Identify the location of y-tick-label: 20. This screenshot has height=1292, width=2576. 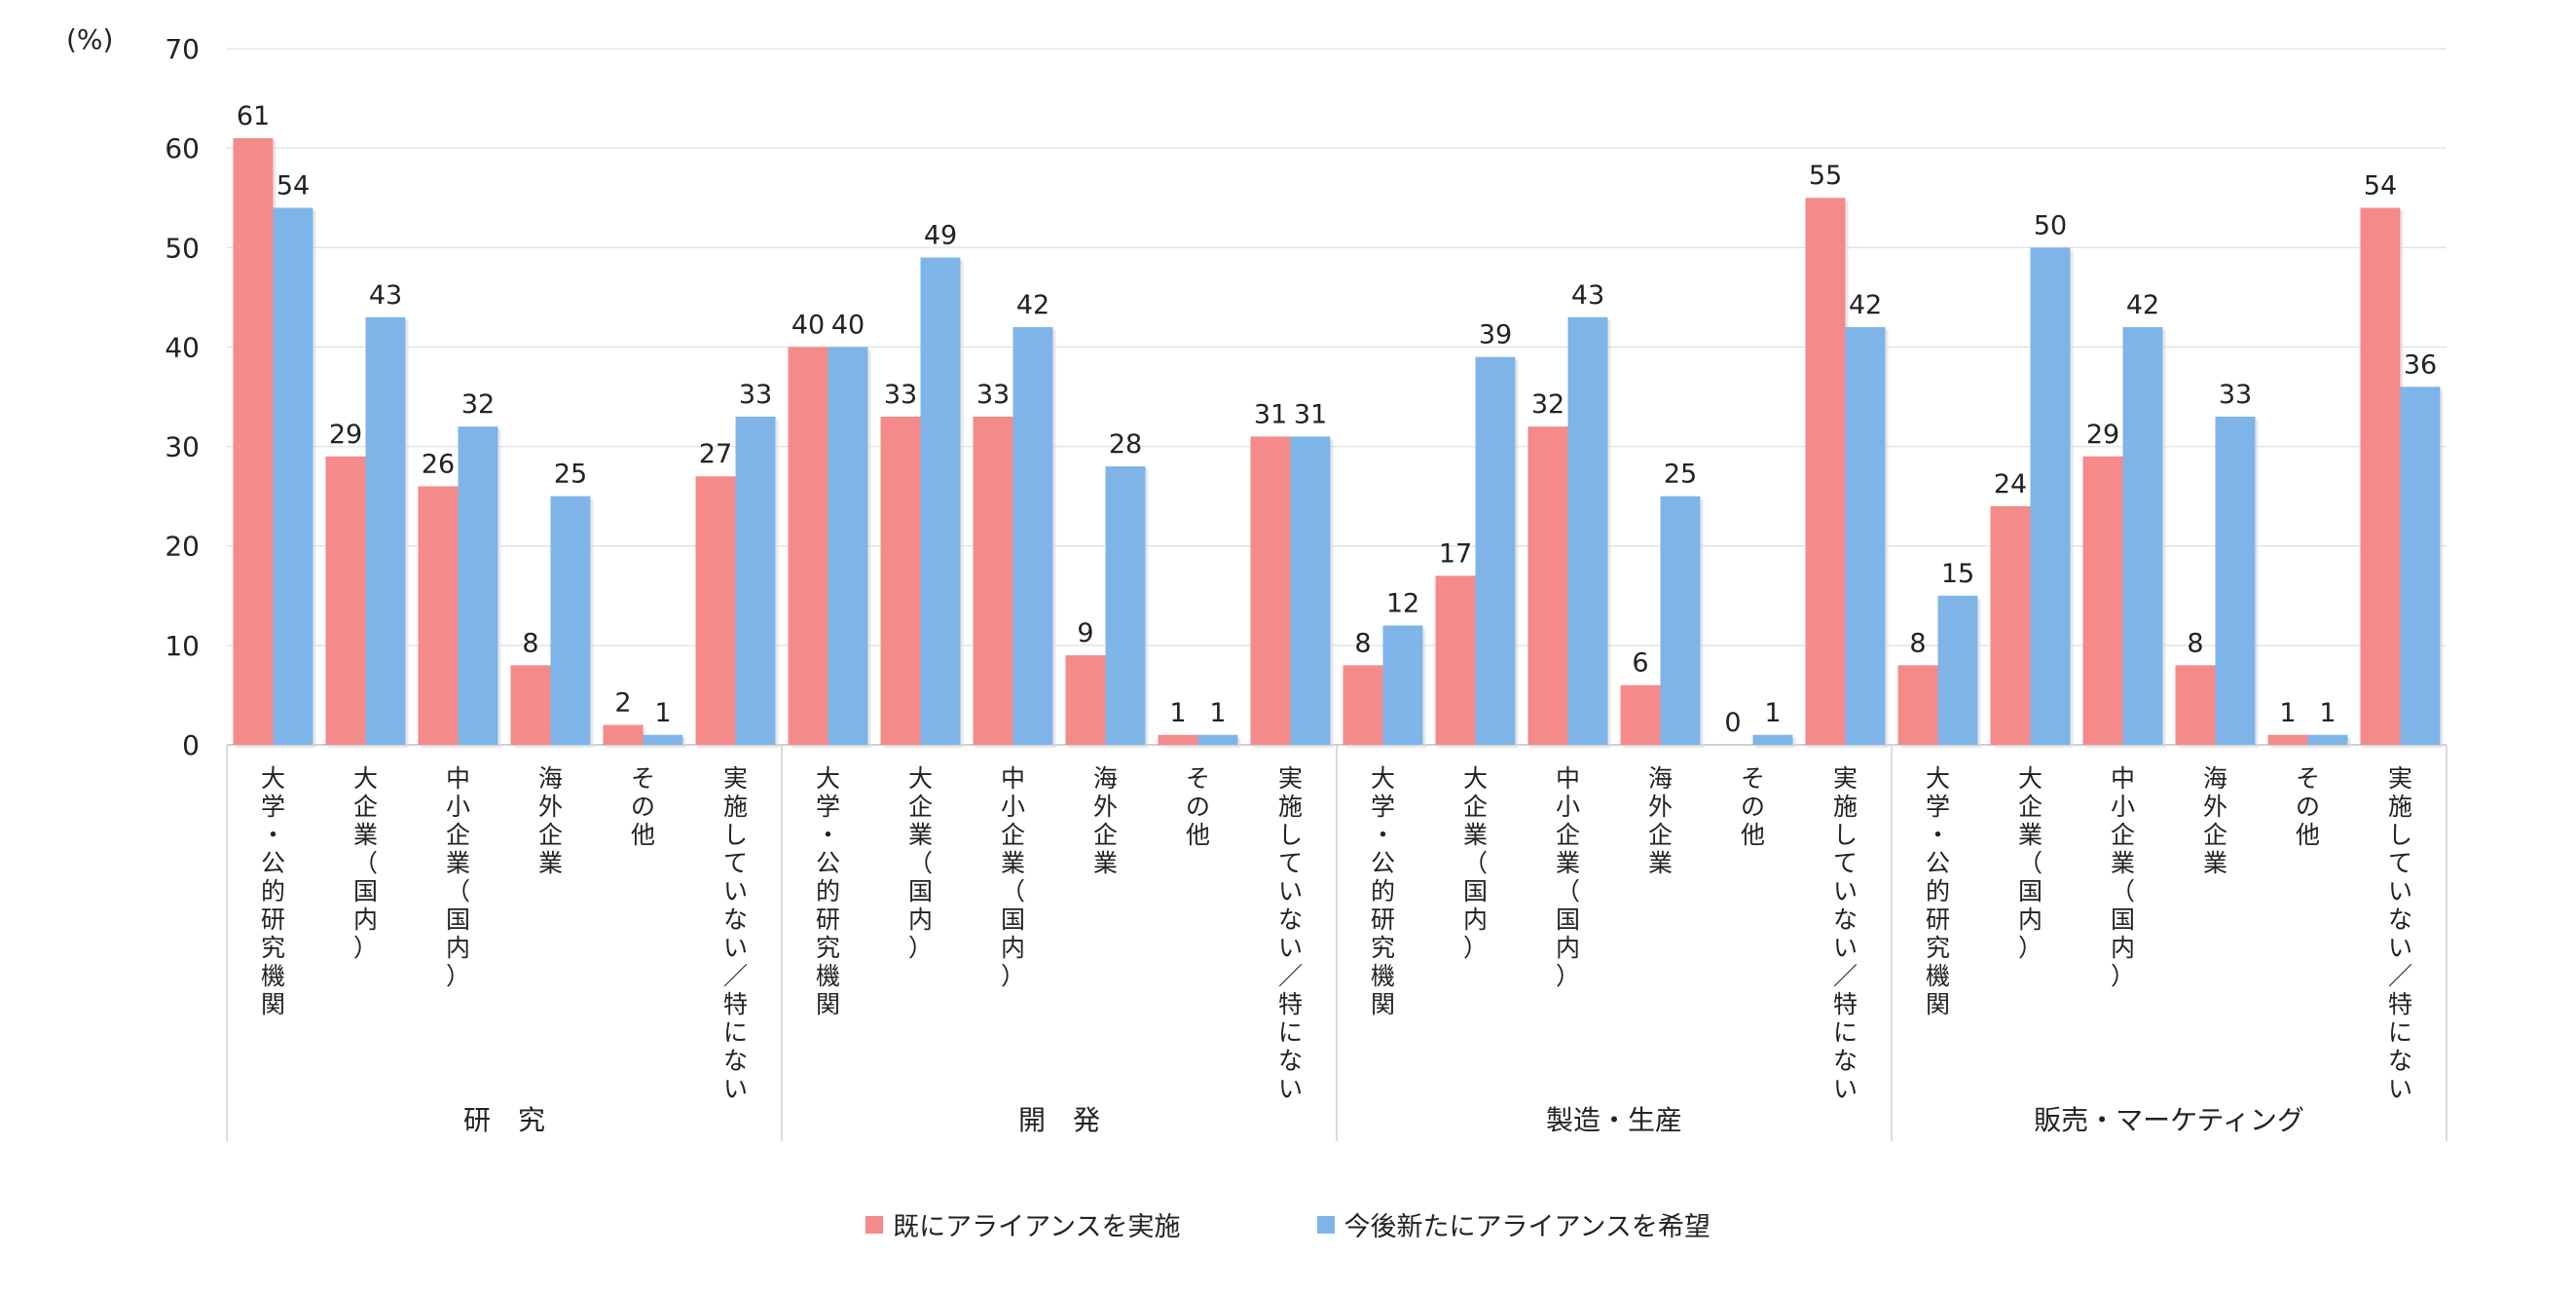
(182, 547).